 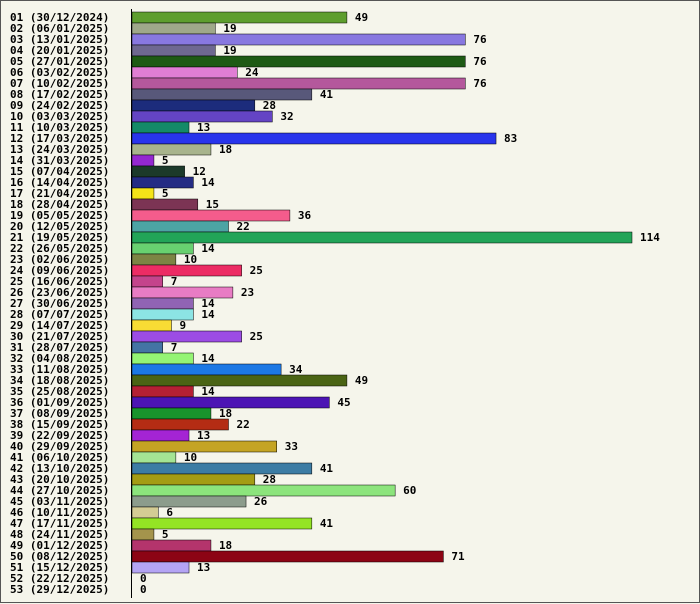 What do you see at coordinates (247, 292) in the screenshot?
I see `value-label: 23` at bounding box center [247, 292].